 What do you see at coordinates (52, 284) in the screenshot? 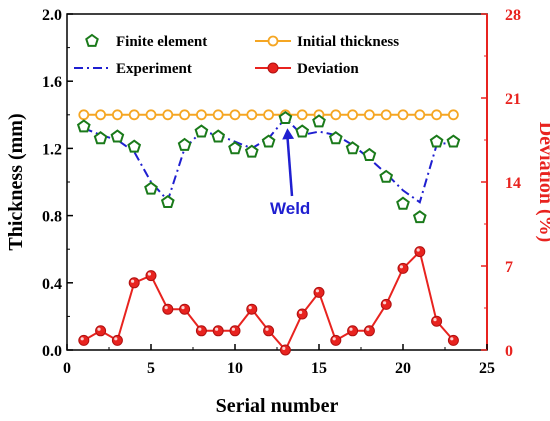
I see `y-left-tick-label: 0.4` at bounding box center [52, 284].